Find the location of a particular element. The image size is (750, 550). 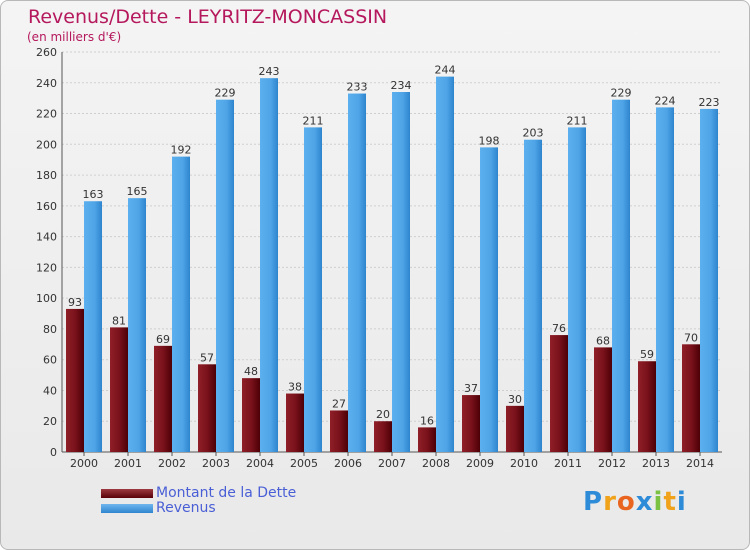

logo-letter: t is located at coordinates (670, 502).